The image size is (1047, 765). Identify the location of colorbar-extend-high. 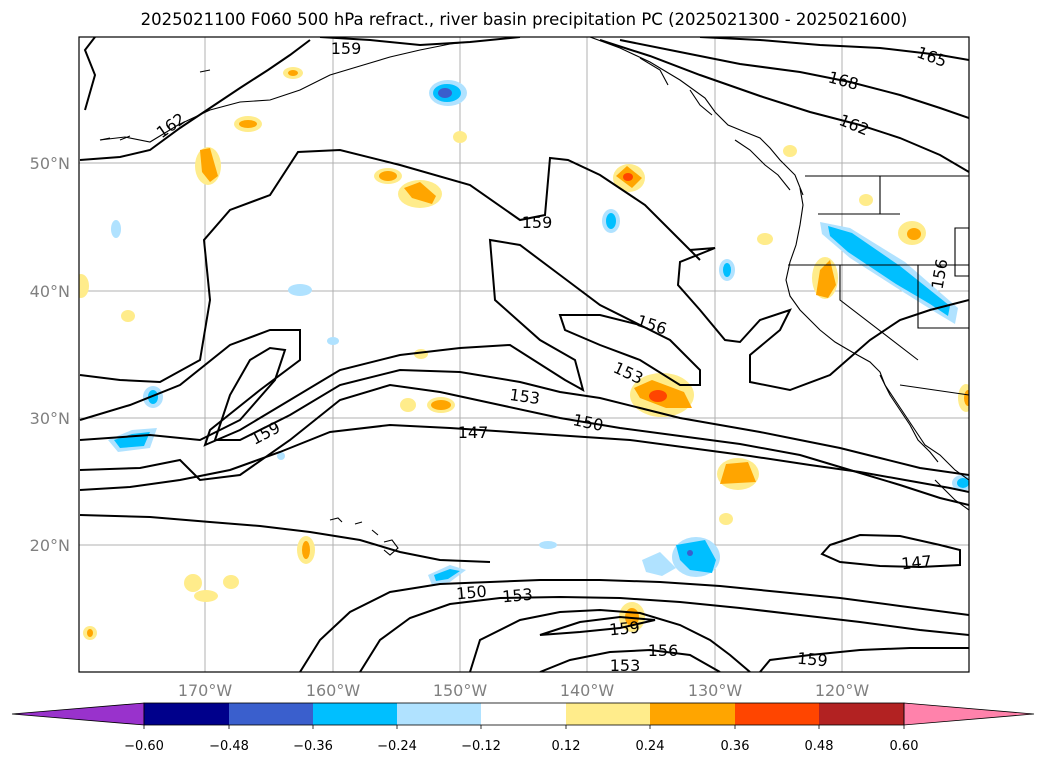
(969, 714).